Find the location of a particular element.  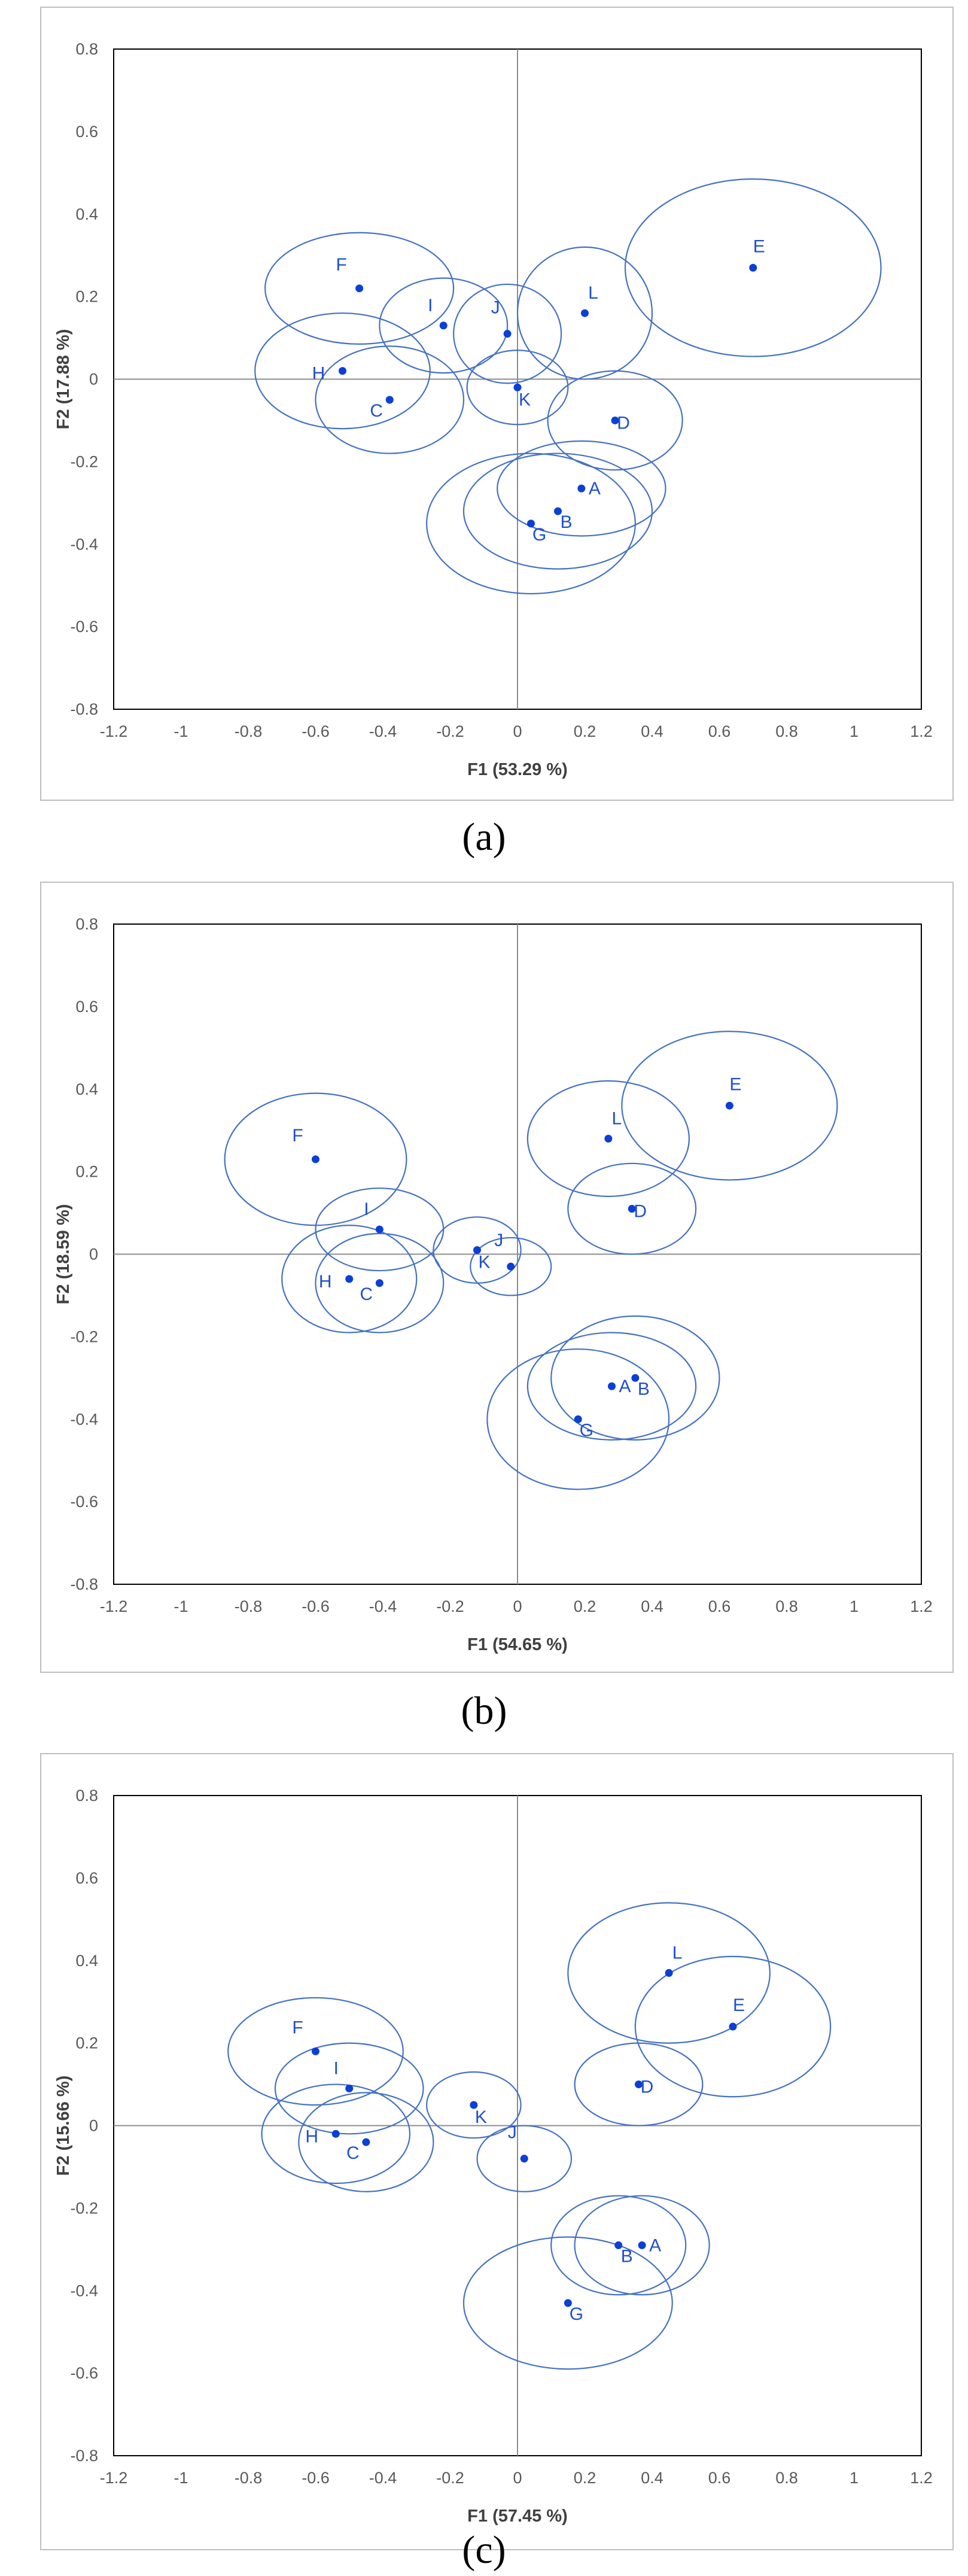

ellipse-G is located at coordinates (531, 523).